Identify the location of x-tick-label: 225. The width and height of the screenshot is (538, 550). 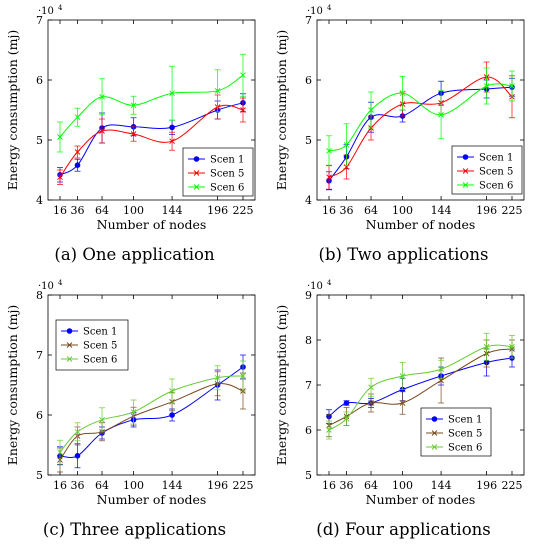
(512, 210).